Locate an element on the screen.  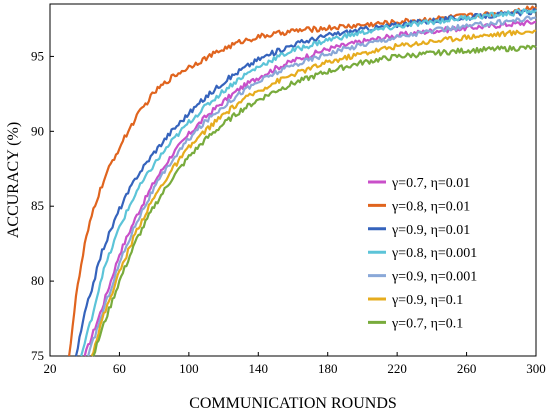
y-tick-label: 95 is located at coordinates (37, 55).